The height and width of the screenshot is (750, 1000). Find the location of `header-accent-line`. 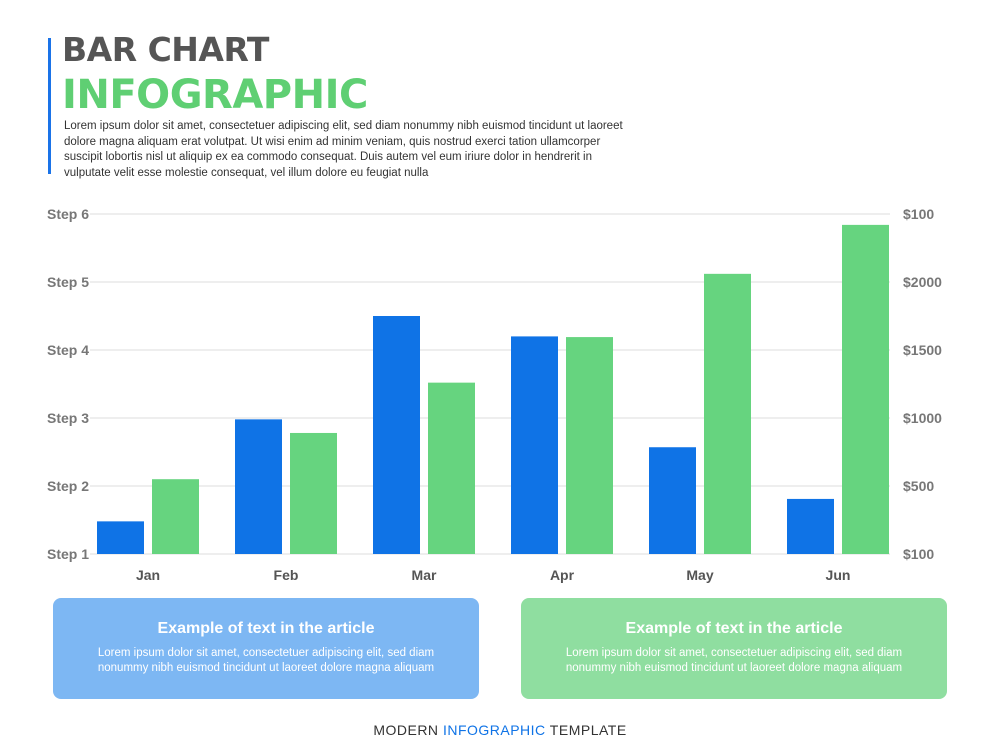

header-accent-line is located at coordinates (49, 106).